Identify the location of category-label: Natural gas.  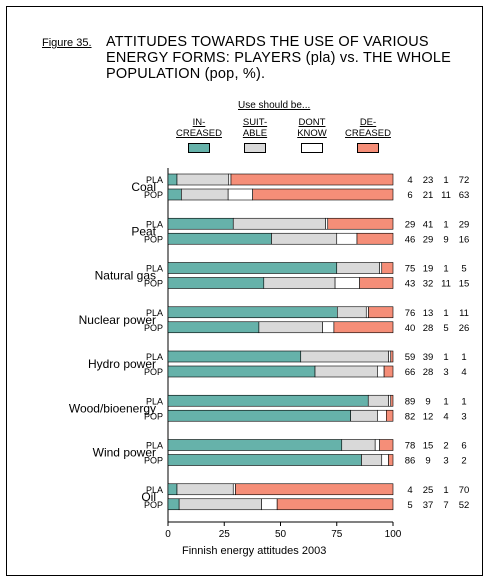
(125, 276).